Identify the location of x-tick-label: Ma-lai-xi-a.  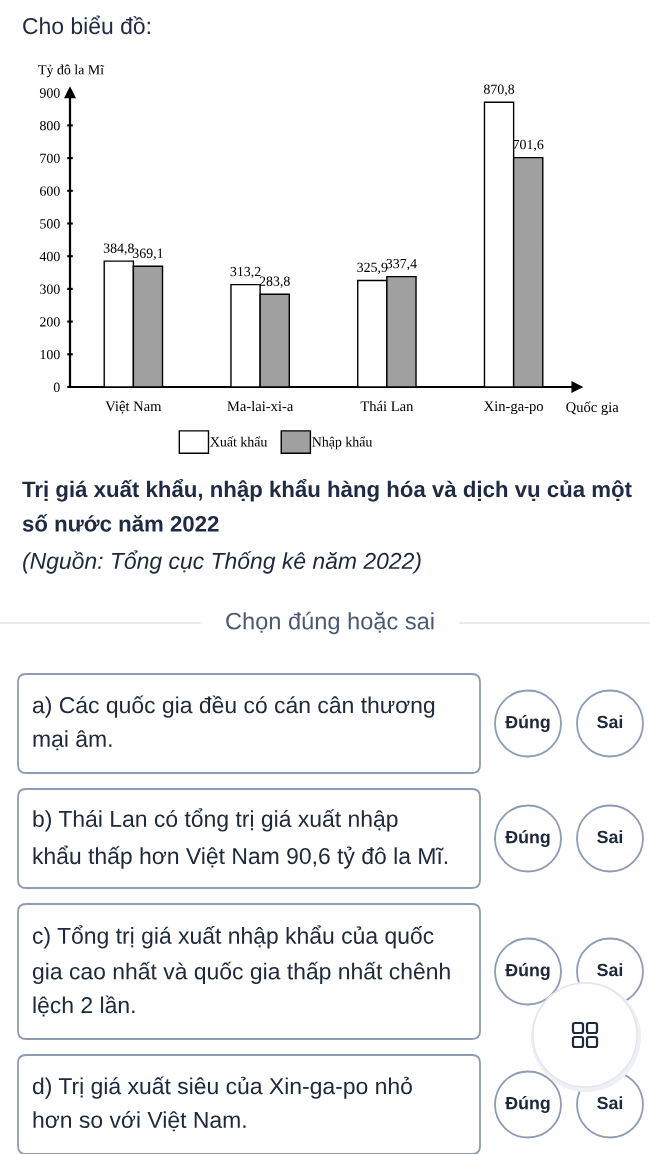
(260, 406).